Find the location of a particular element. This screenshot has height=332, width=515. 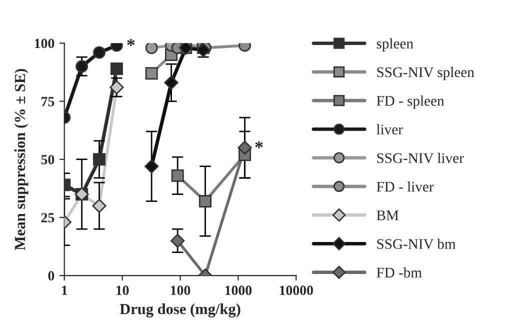

legend-label: liver is located at coordinates (389, 129).